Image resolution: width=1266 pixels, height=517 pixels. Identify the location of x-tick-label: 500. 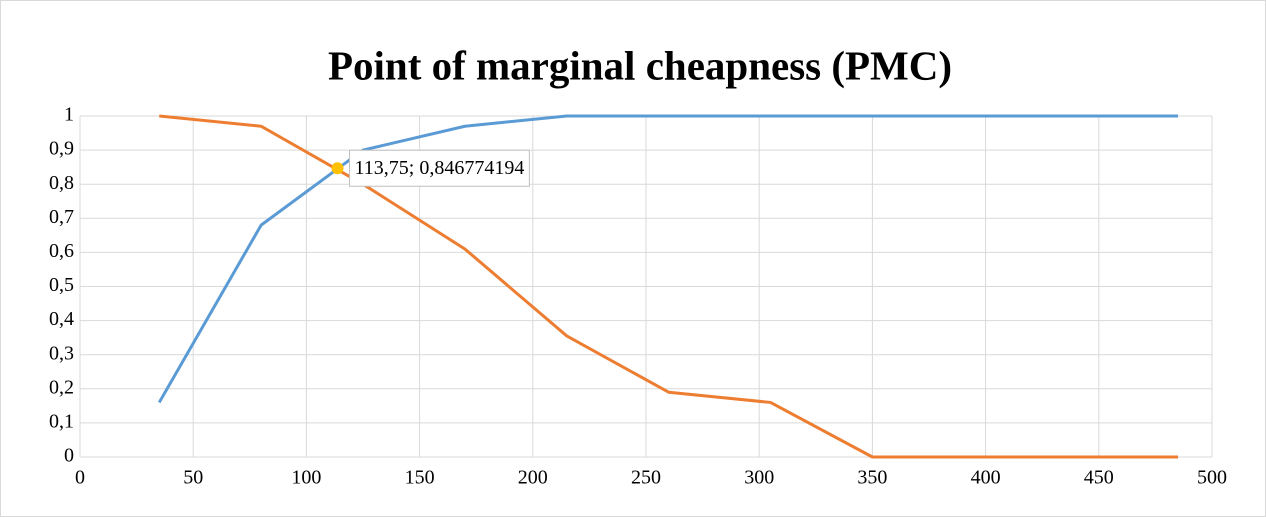
(1212, 478).